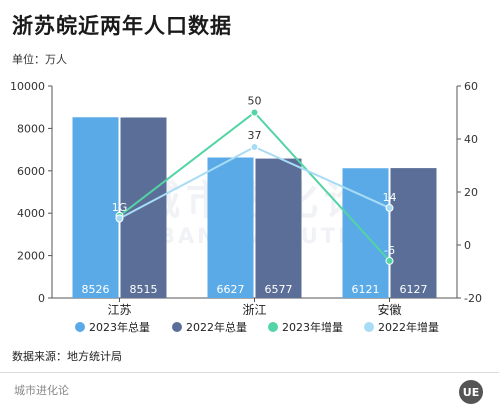 The width and height of the screenshot is (499, 416). I want to click on bar-value-label: 8526, so click(96, 289).